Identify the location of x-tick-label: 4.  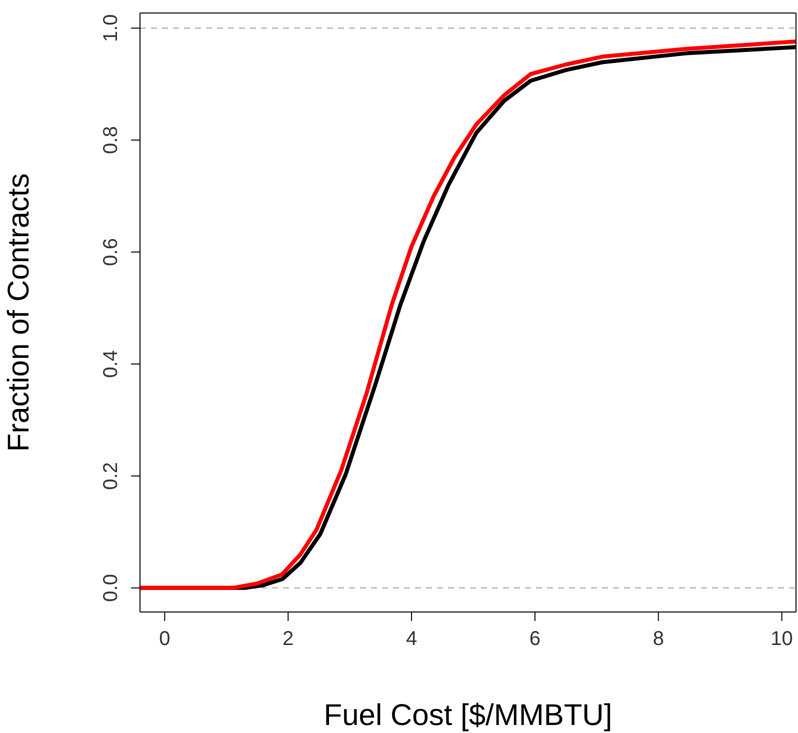
(412, 639).